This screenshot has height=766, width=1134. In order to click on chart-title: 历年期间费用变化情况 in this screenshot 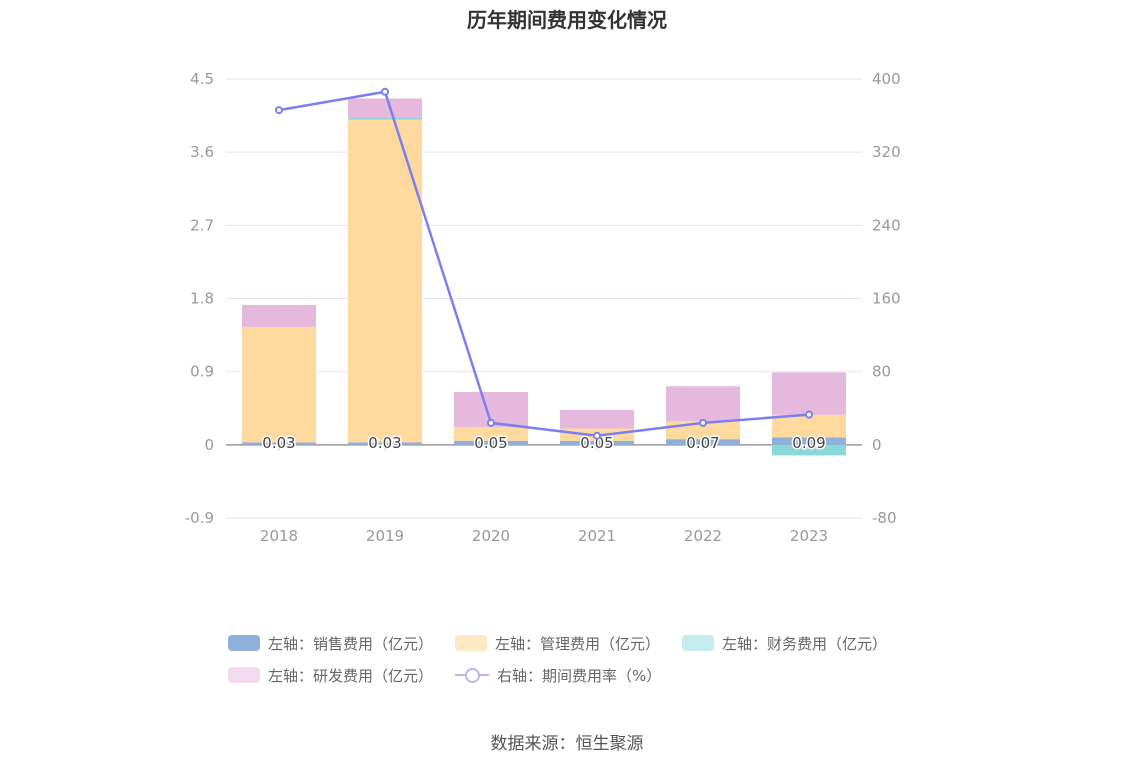, I will do `click(567, 20)`.